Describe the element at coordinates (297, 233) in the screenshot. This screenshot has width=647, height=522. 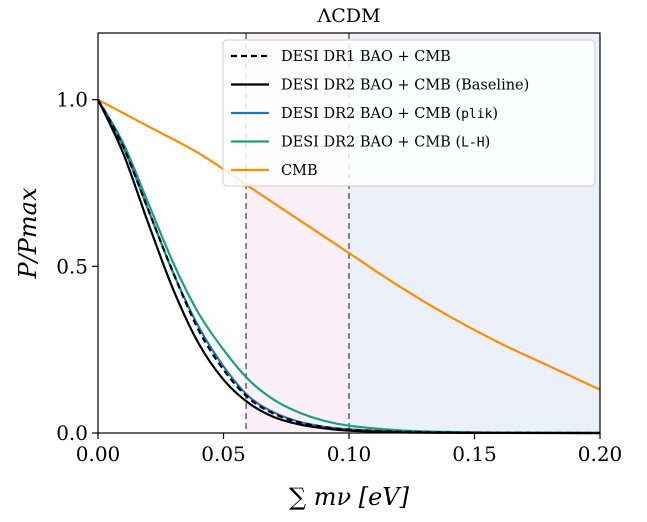
I see `reference-lines` at that location.